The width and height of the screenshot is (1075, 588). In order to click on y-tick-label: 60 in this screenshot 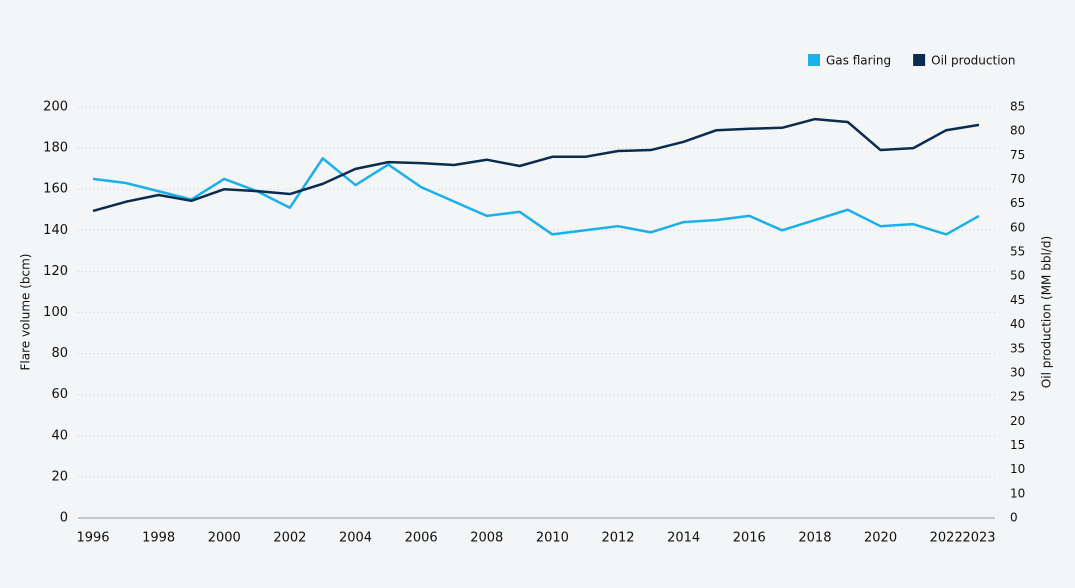, I will do `click(59, 394)`.